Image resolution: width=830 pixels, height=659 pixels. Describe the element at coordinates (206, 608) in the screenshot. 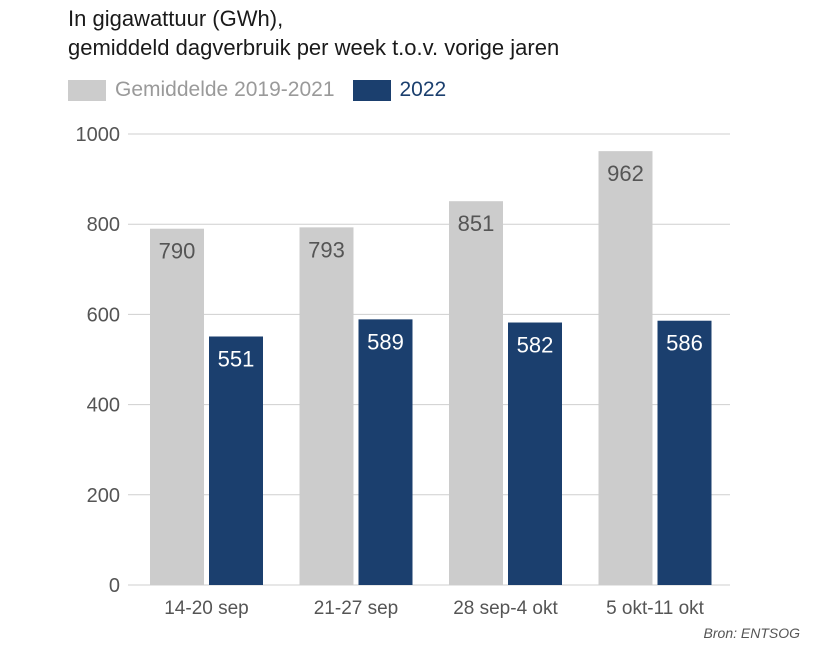

I see `x-tick-label: 14-20 sep` at that location.